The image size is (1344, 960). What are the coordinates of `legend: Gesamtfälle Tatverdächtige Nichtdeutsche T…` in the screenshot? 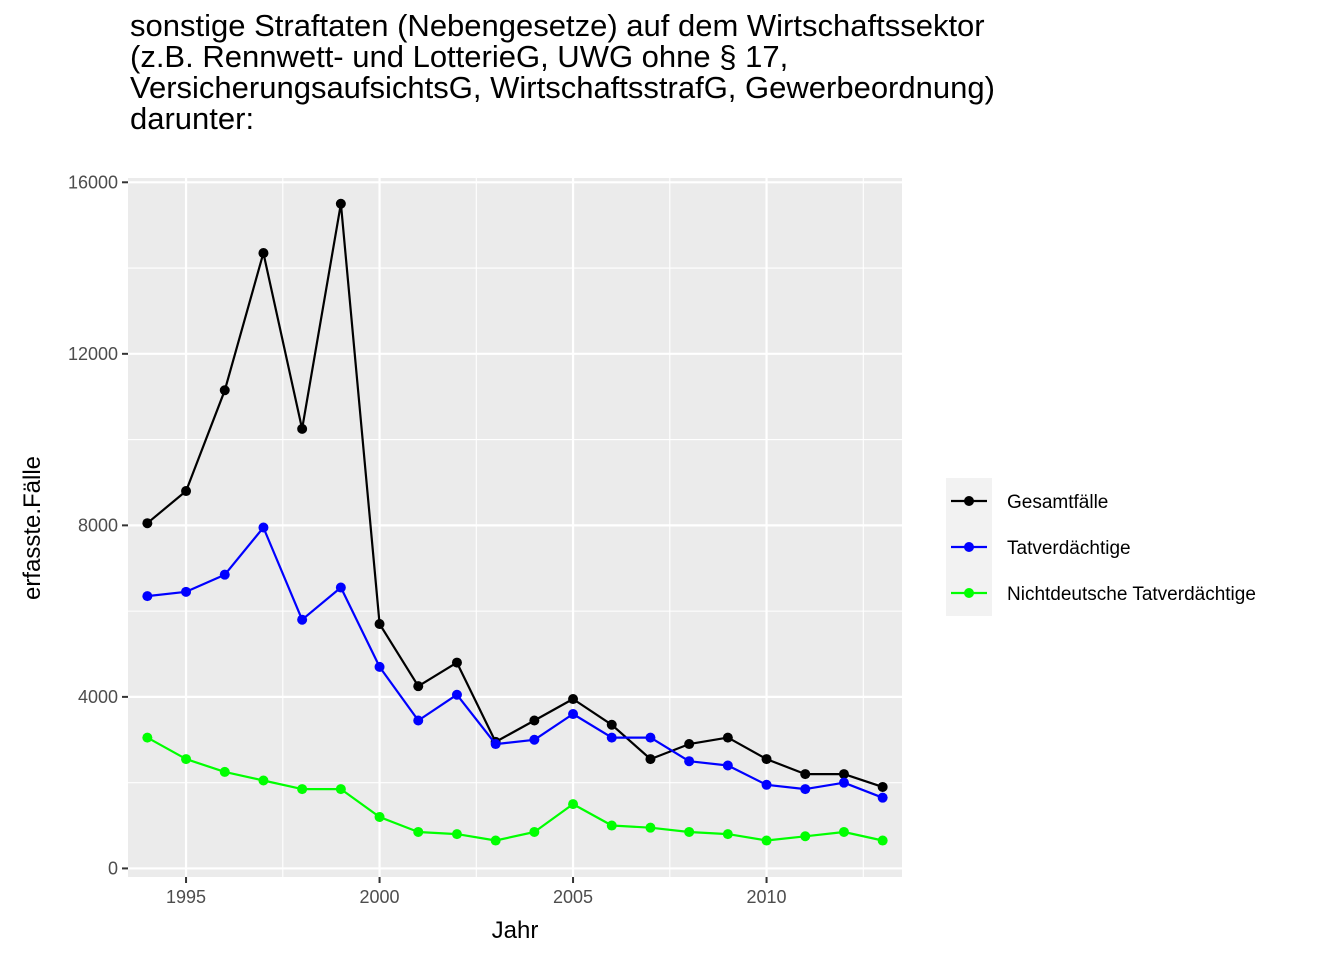 It's located at (1101, 547).